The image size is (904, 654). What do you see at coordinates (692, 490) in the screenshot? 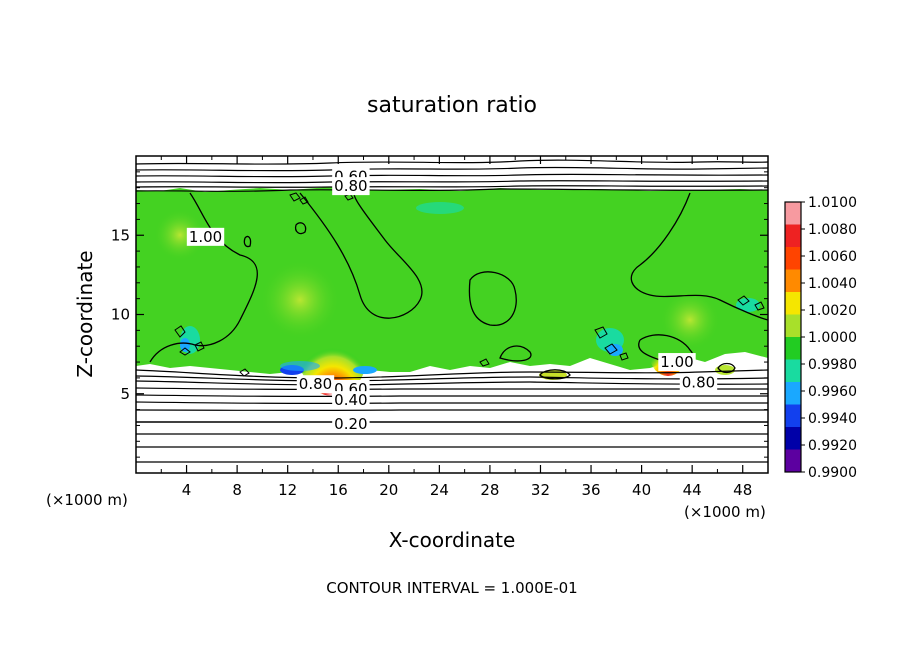
I see `x-tick-label: 44` at bounding box center [692, 490].